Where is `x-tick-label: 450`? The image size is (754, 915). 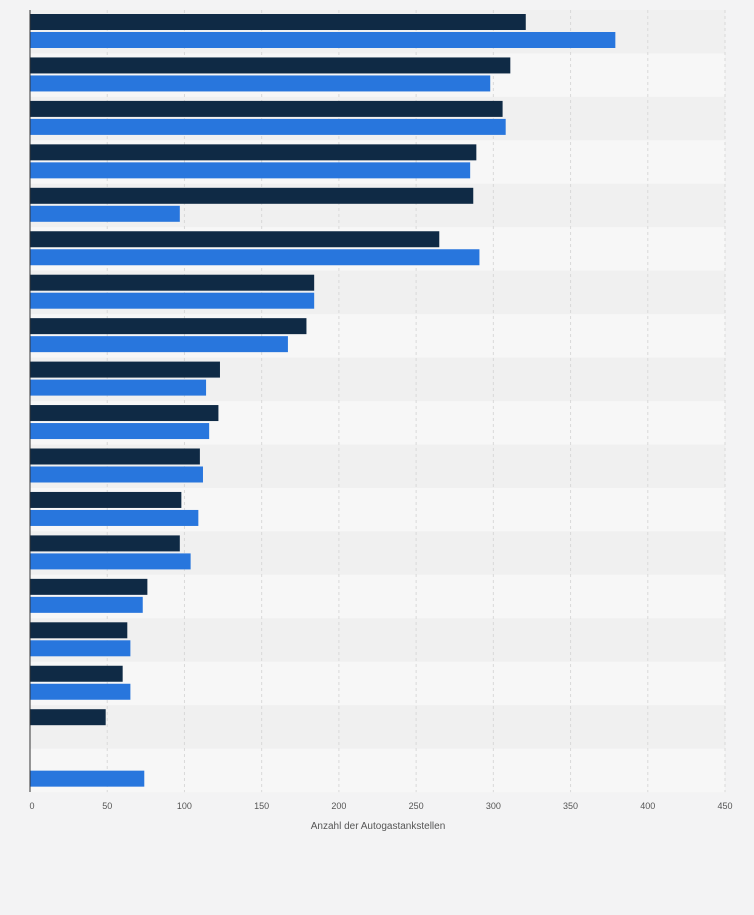
x-tick-label: 450 is located at coordinates (724, 806).